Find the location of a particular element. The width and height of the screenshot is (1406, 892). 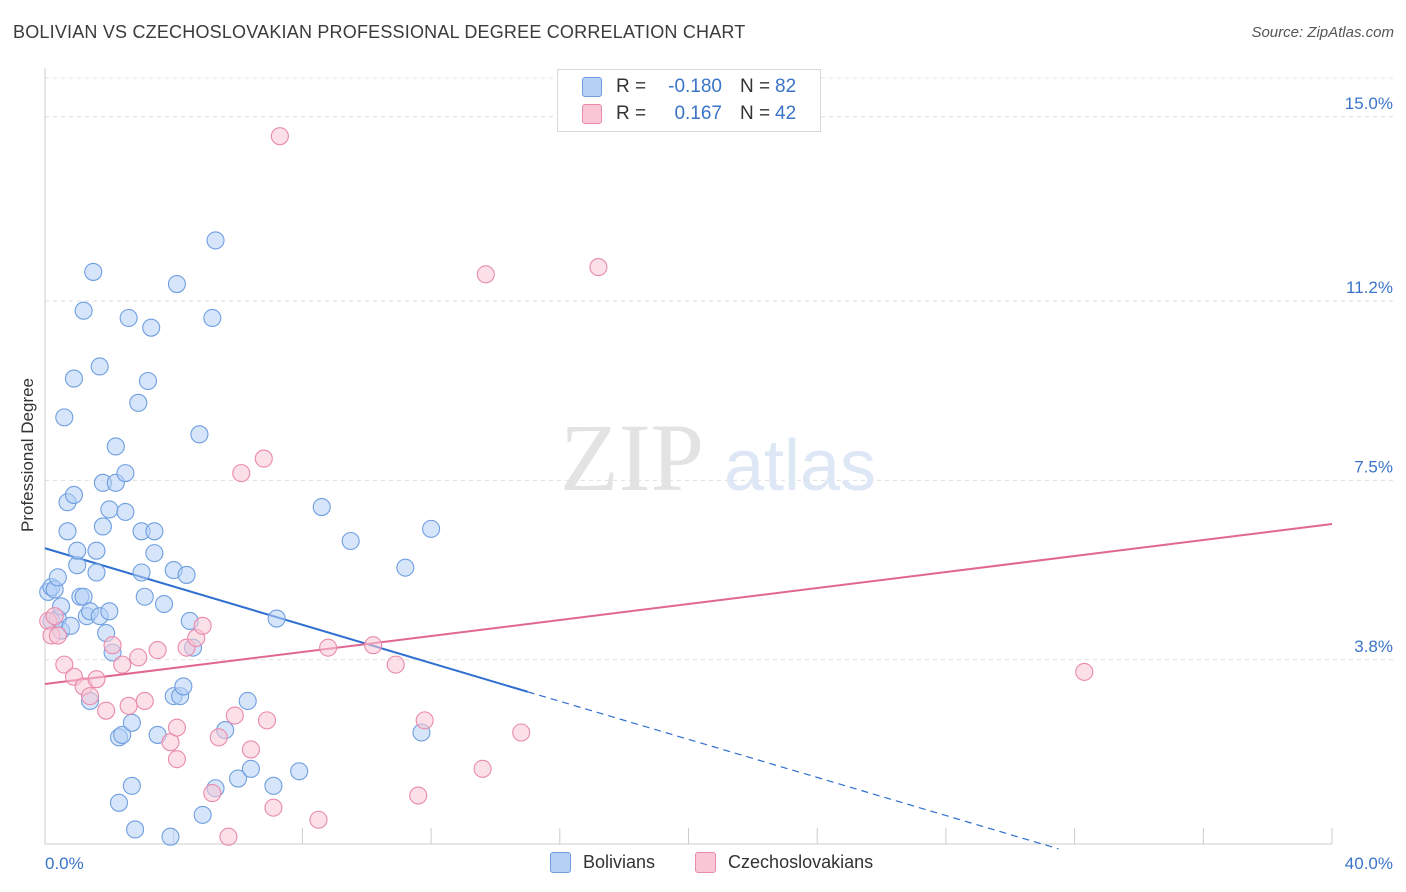

stats-legend: R = -0.180 N = 82 R = 0.167 N = 42 is located at coordinates (689, 100).